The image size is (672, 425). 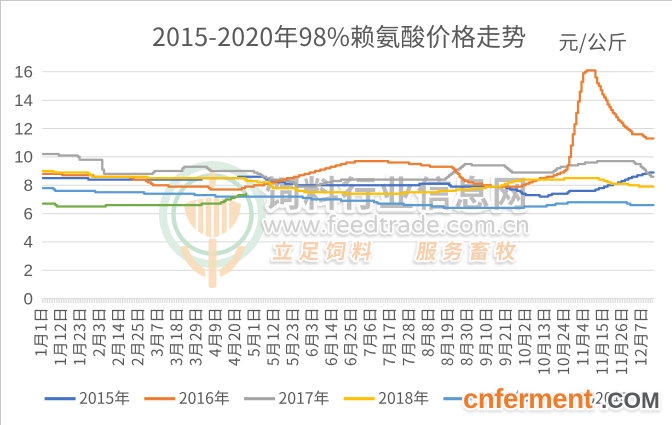 I want to click on svg-text: 2, so click(x=28, y=270).